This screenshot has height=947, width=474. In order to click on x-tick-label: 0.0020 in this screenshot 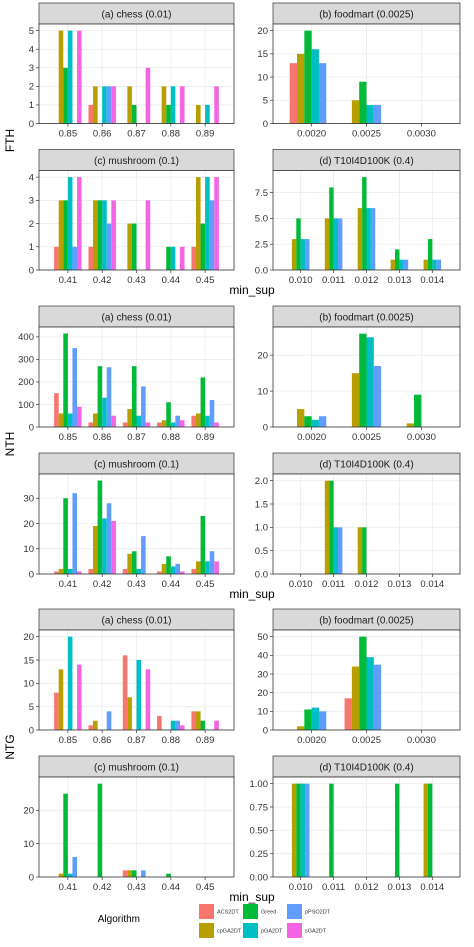, I will do `click(311, 437)`.